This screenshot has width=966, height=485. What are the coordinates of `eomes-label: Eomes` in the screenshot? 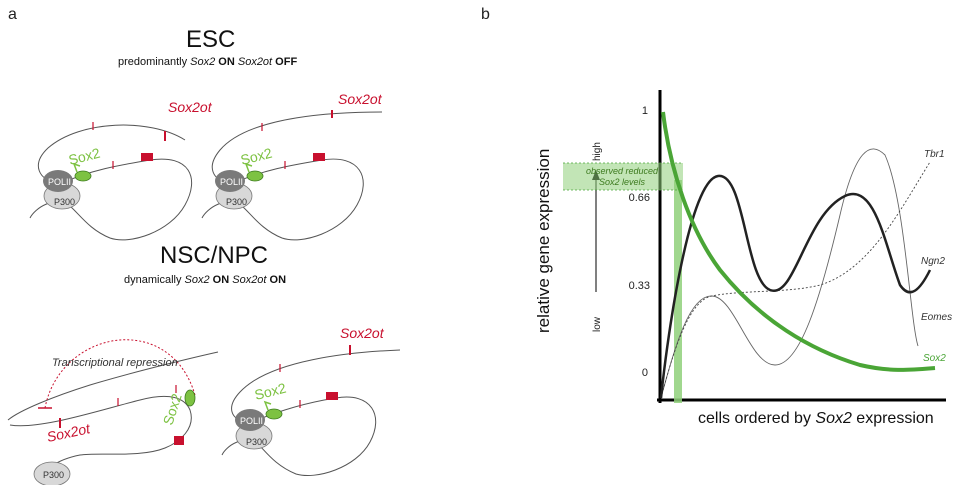 It's located at (936, 317).